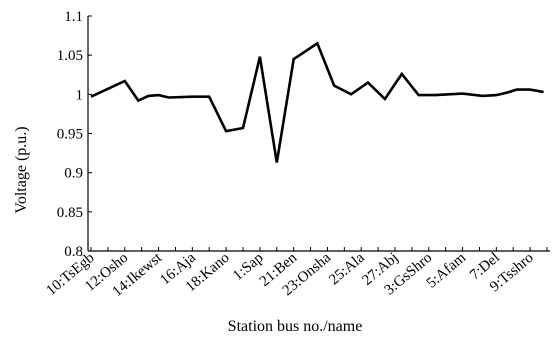 The height and width of the screenshot is (339, 553). Describe the element at coordinates (21, 169) in the screenshot. I see `y-axis-title: Voltage (p.u.)` at that location.